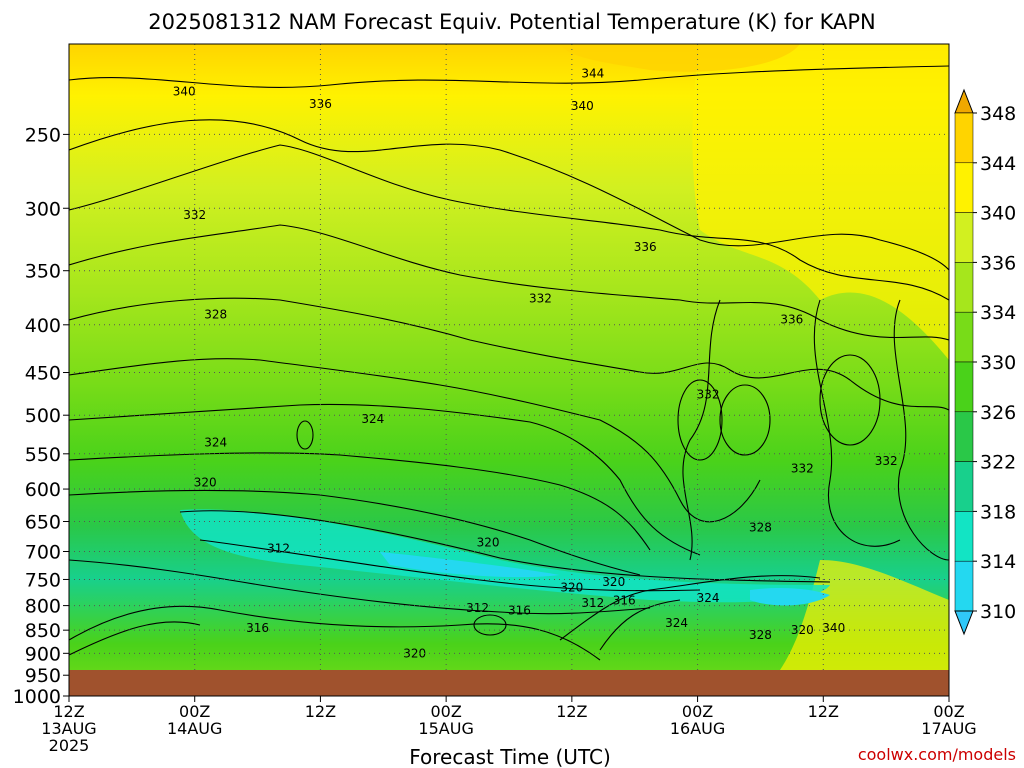 The image size is (1024, 768). I want to click on y-tick-label: 800, so click(43, 607).